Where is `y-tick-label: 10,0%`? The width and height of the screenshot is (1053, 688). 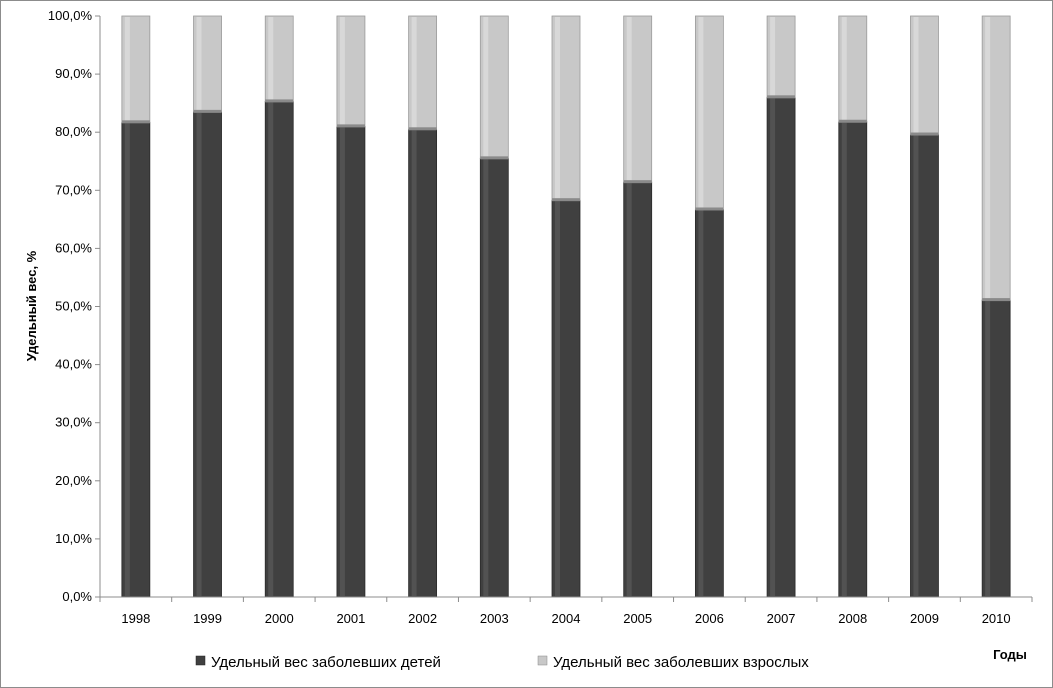 y-tick-label: 10,0% is located at coordinates (73, 538).